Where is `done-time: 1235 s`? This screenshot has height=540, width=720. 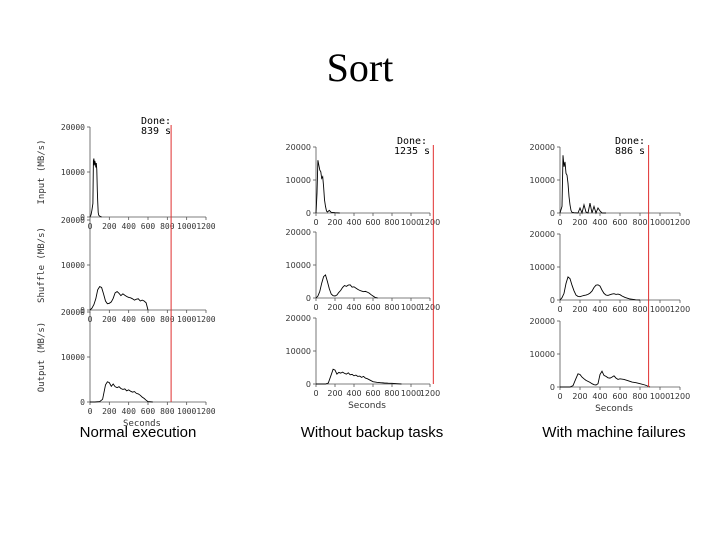
done-time: 1235 s is located at coordinates (412, 151).